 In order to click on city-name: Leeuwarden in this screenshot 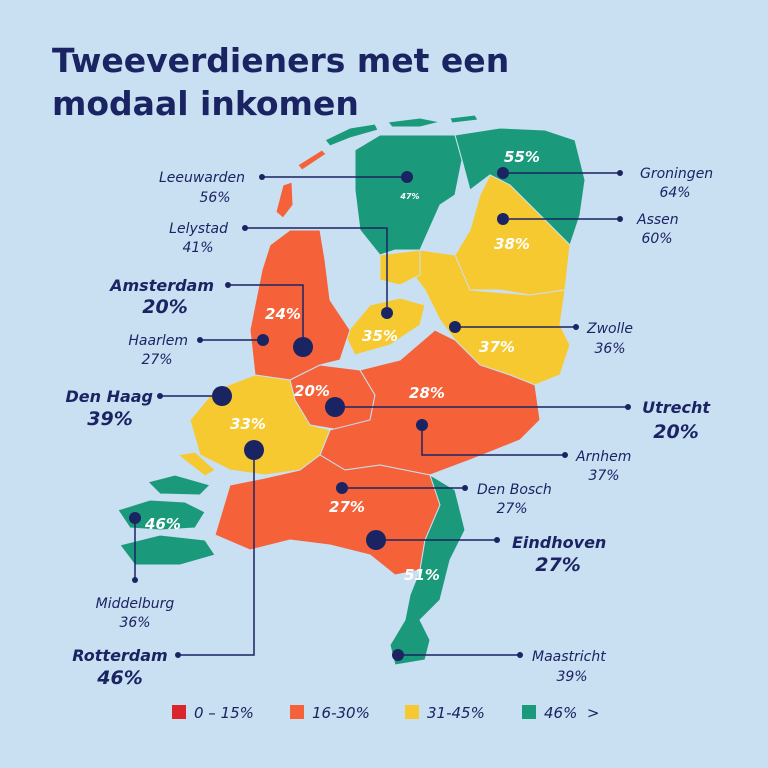, I will do `click(202, 178)`.